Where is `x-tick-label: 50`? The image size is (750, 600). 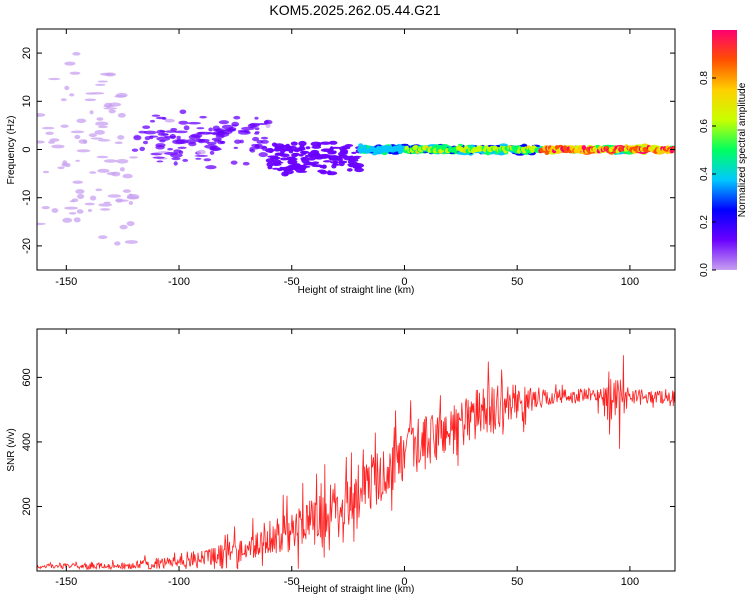
x-tick-label: 50 is located at coordinates (517, 582).